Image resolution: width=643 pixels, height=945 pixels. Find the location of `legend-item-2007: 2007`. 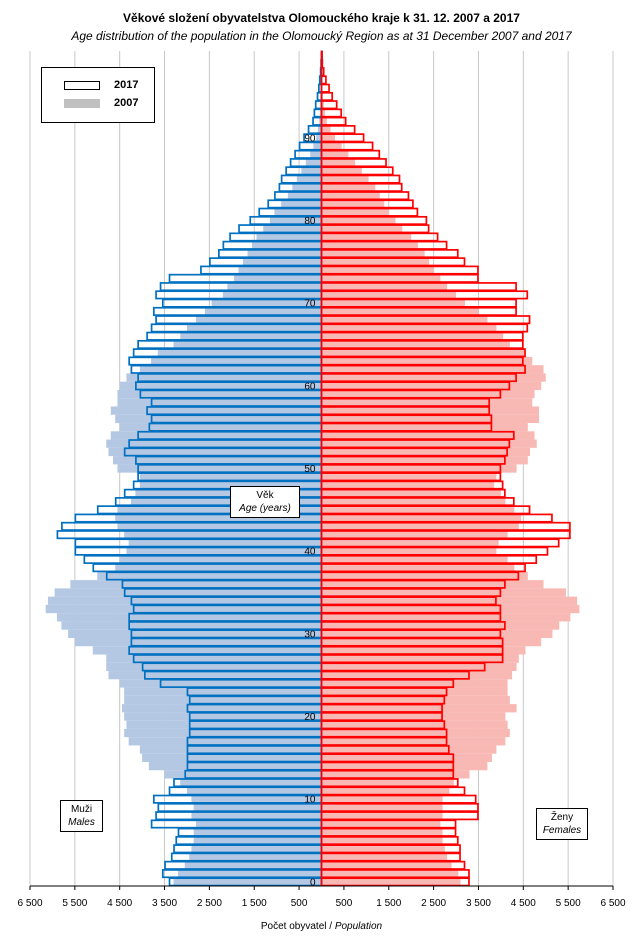

legend-item-2007: 2007 is located at coordinates (98, 104).